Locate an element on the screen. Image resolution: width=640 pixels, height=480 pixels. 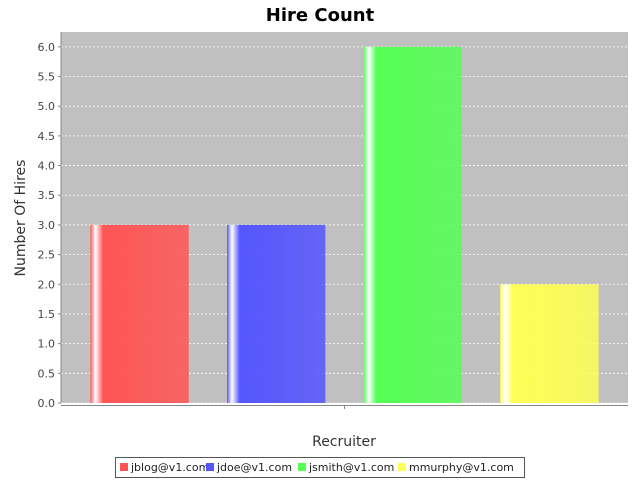
y-tick-label: 5.0 is located at coordinates (47, 106).